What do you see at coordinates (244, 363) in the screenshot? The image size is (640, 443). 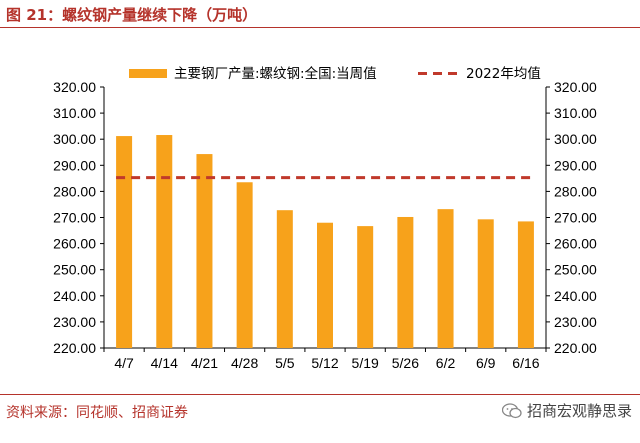 I see `x-tick-label: 4/28` at bounding box center [244, 363].